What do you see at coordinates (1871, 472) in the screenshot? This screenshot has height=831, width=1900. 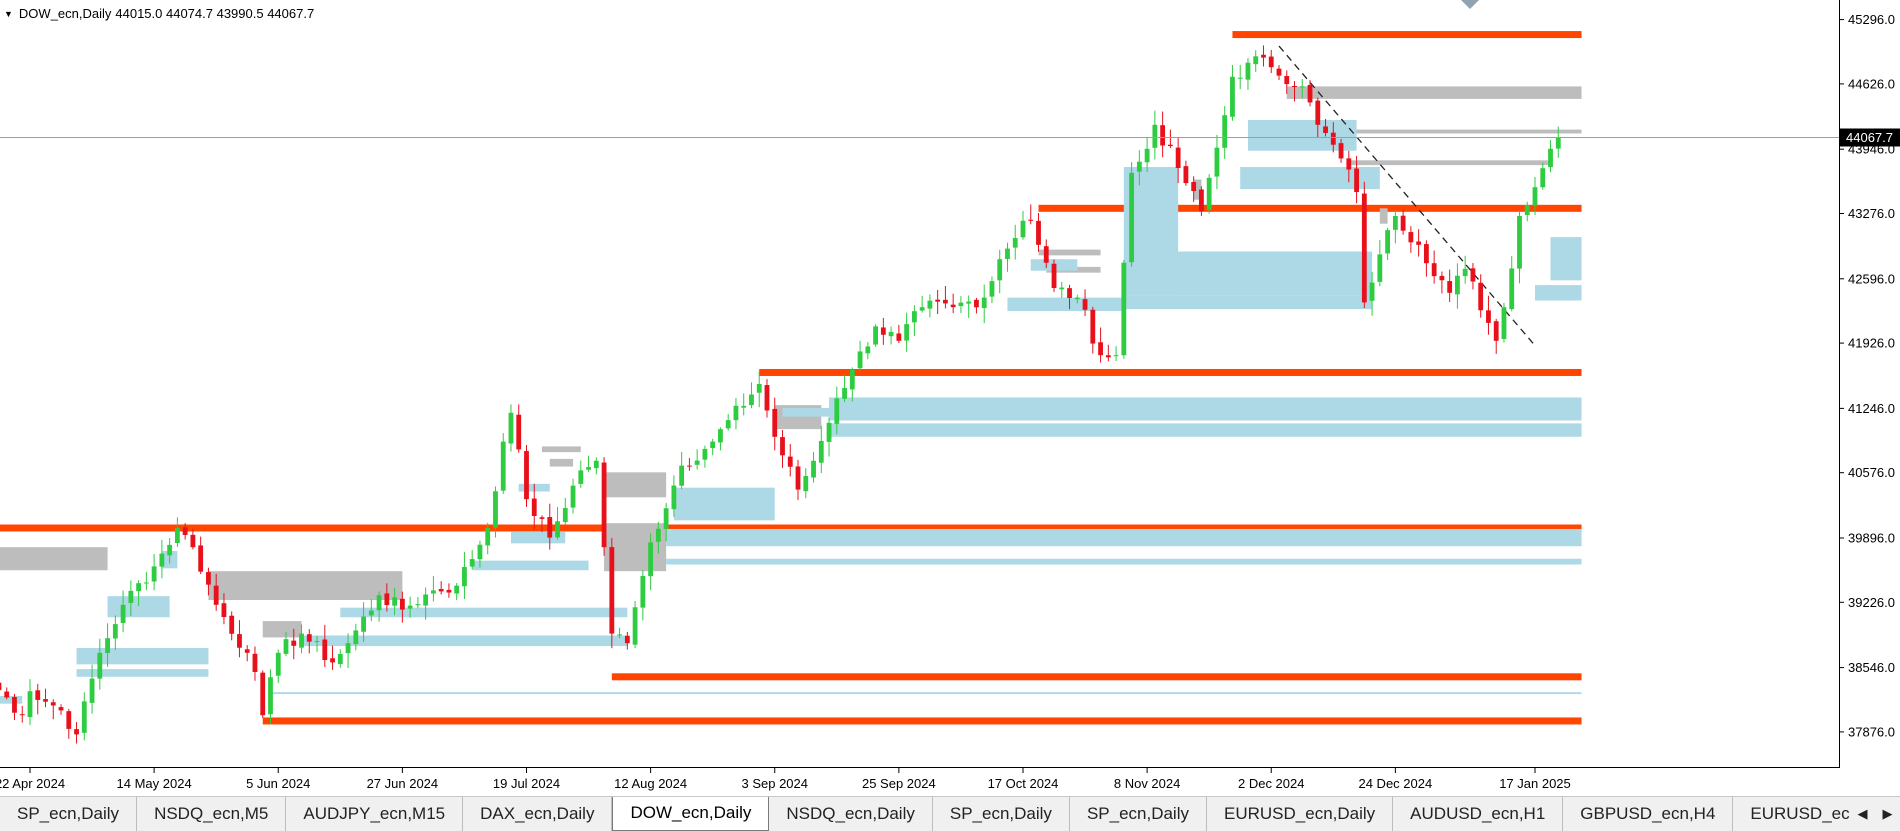 I see `price-tick-label: 40576.0` at bounding box center [1871, 472].